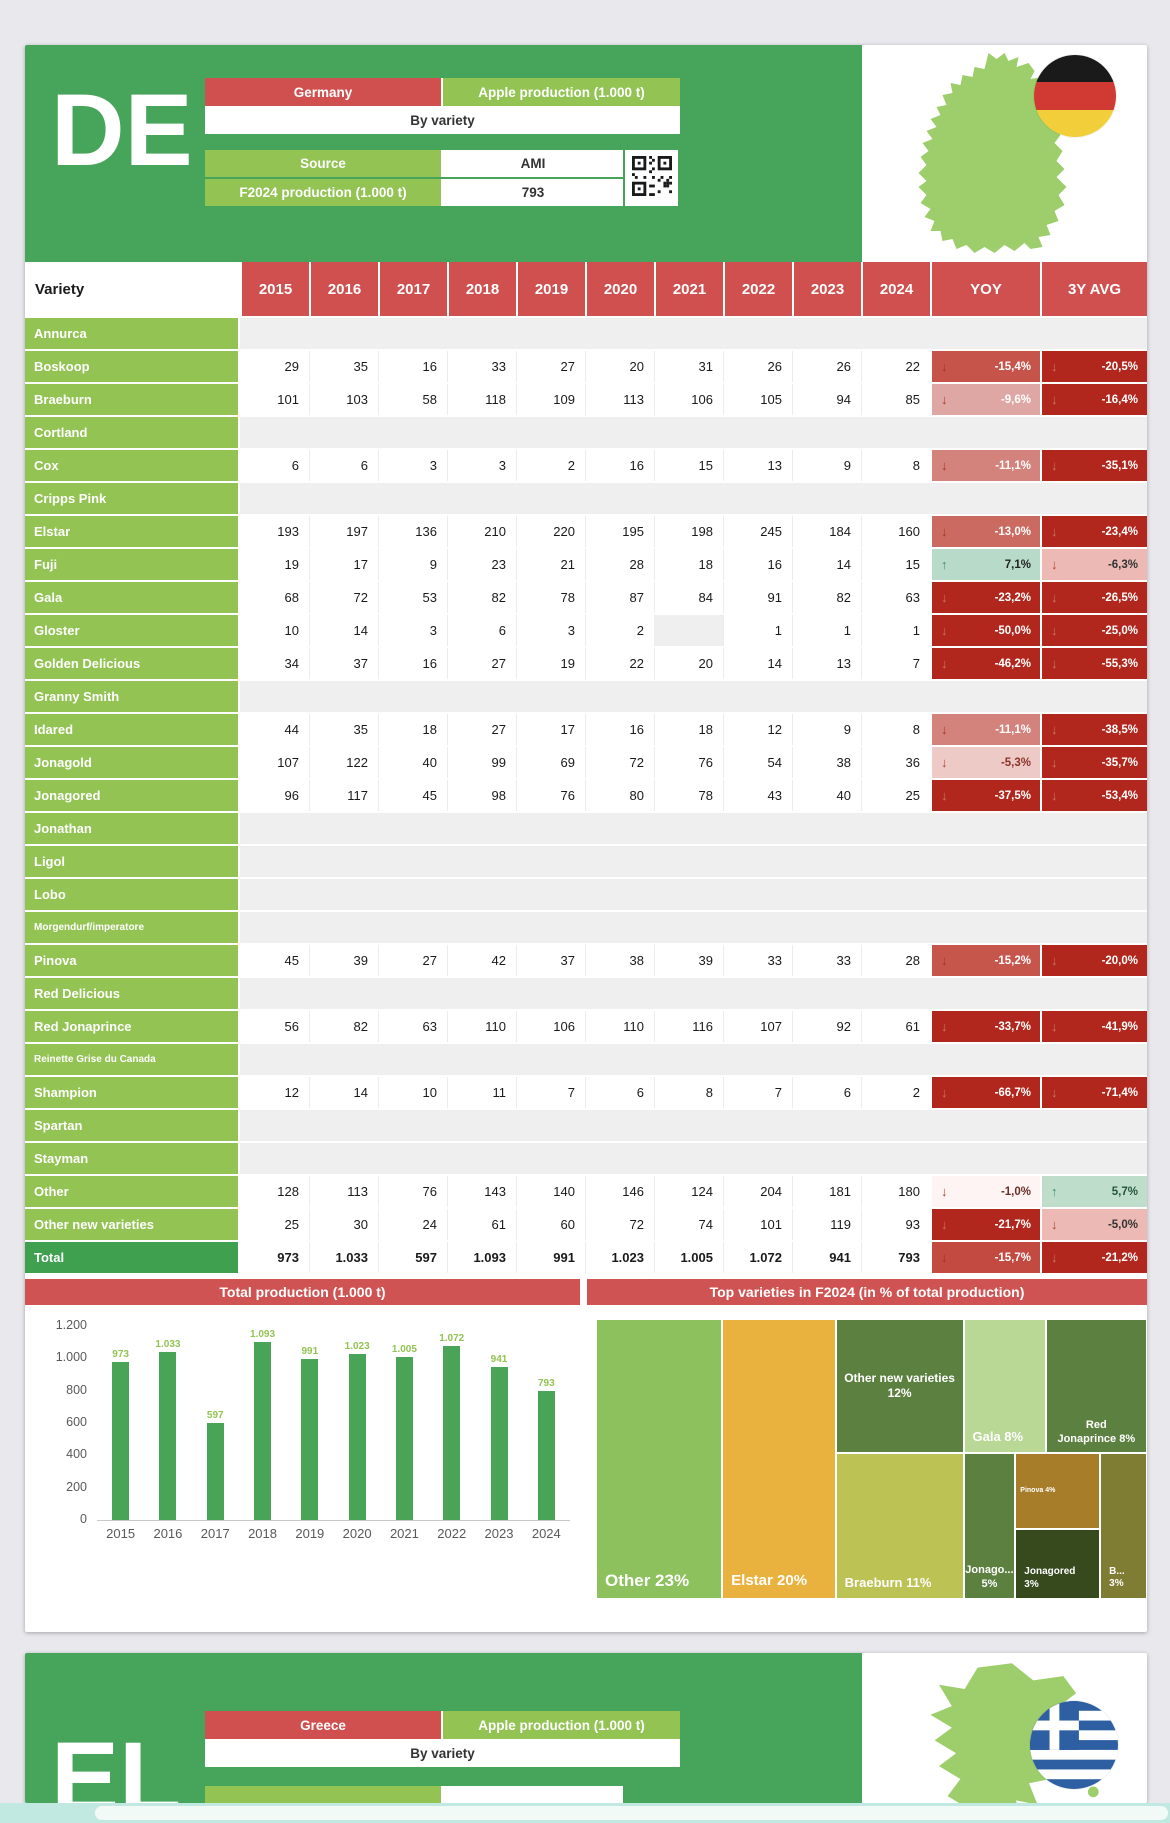 Image resolution: width=1170 pixels, height=1823 pixels. I want to click on trend-value: -15,4%, so click(1012, 366).